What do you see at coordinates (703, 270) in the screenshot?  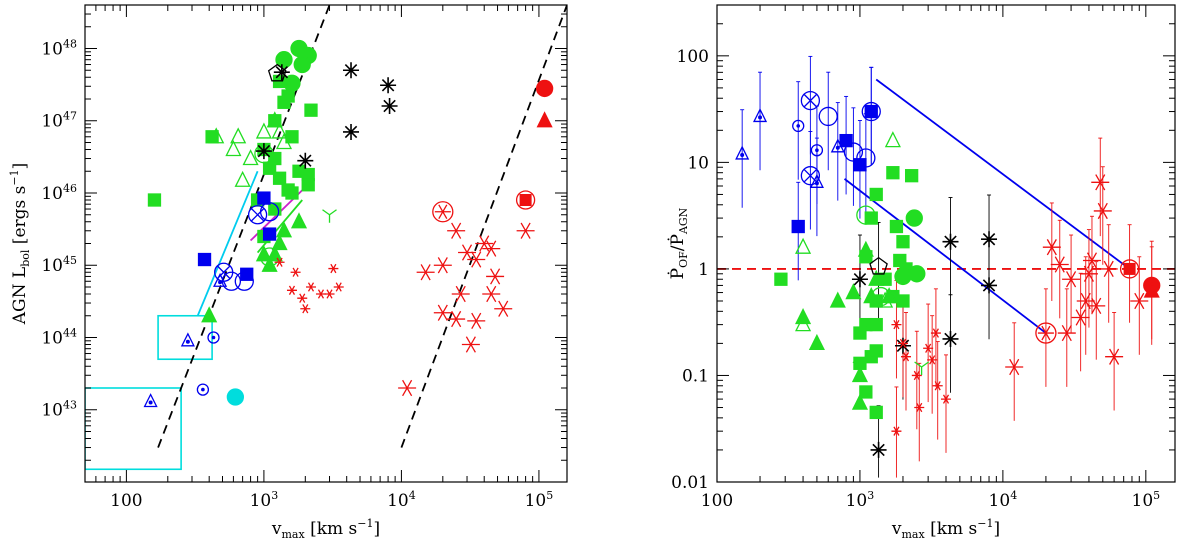 I see `y-tick-label-base: 1` at bounding box center [703, 270].